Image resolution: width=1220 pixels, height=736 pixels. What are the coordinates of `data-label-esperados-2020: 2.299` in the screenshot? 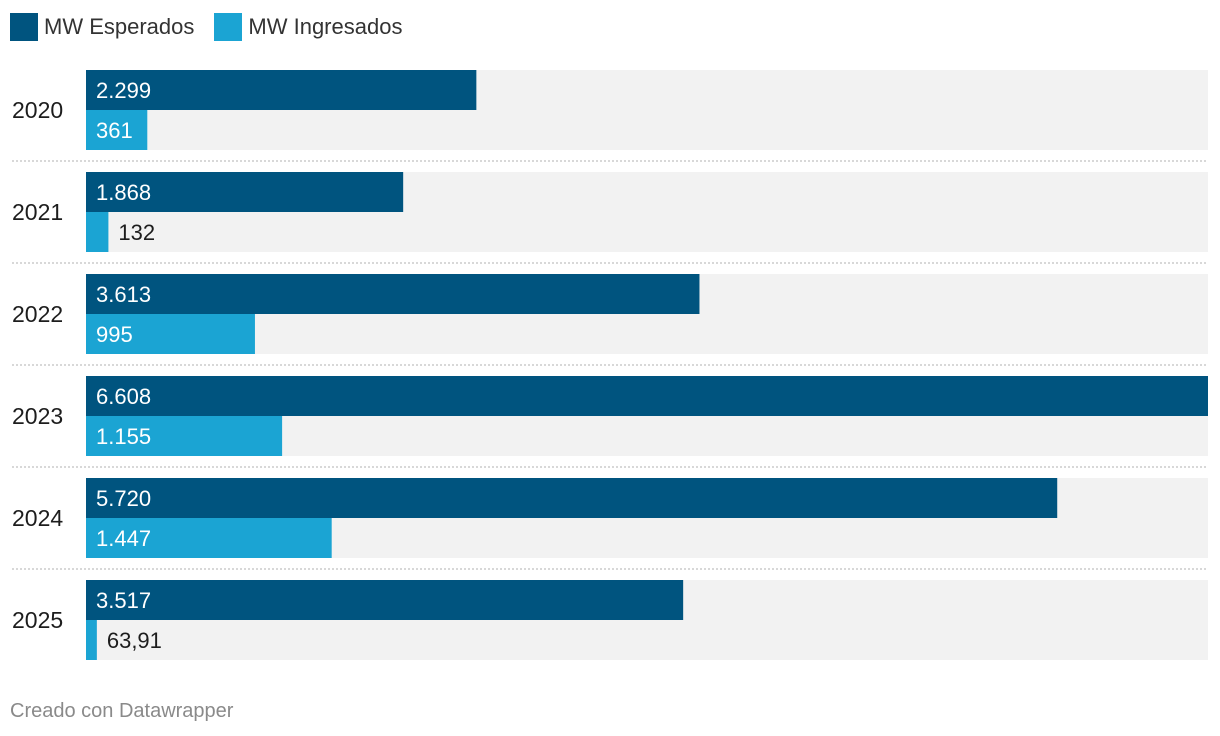 It's located at (123, 90).